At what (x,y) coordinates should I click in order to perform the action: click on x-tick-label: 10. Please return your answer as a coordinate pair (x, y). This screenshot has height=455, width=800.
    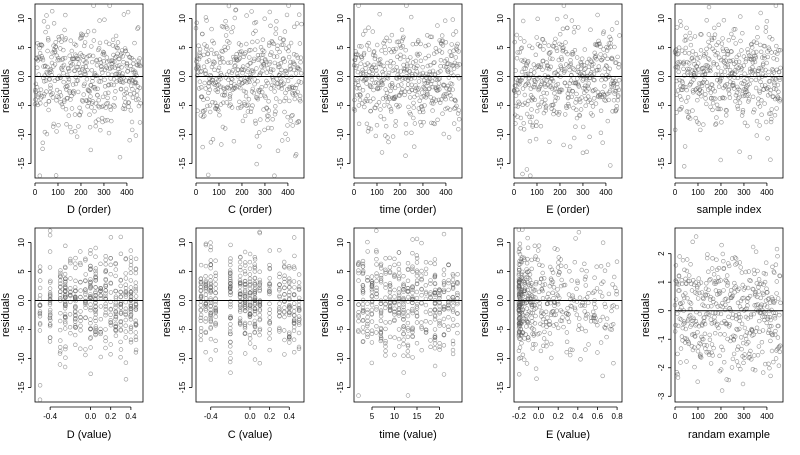
    Looking at the image, I should click on (394, 416).